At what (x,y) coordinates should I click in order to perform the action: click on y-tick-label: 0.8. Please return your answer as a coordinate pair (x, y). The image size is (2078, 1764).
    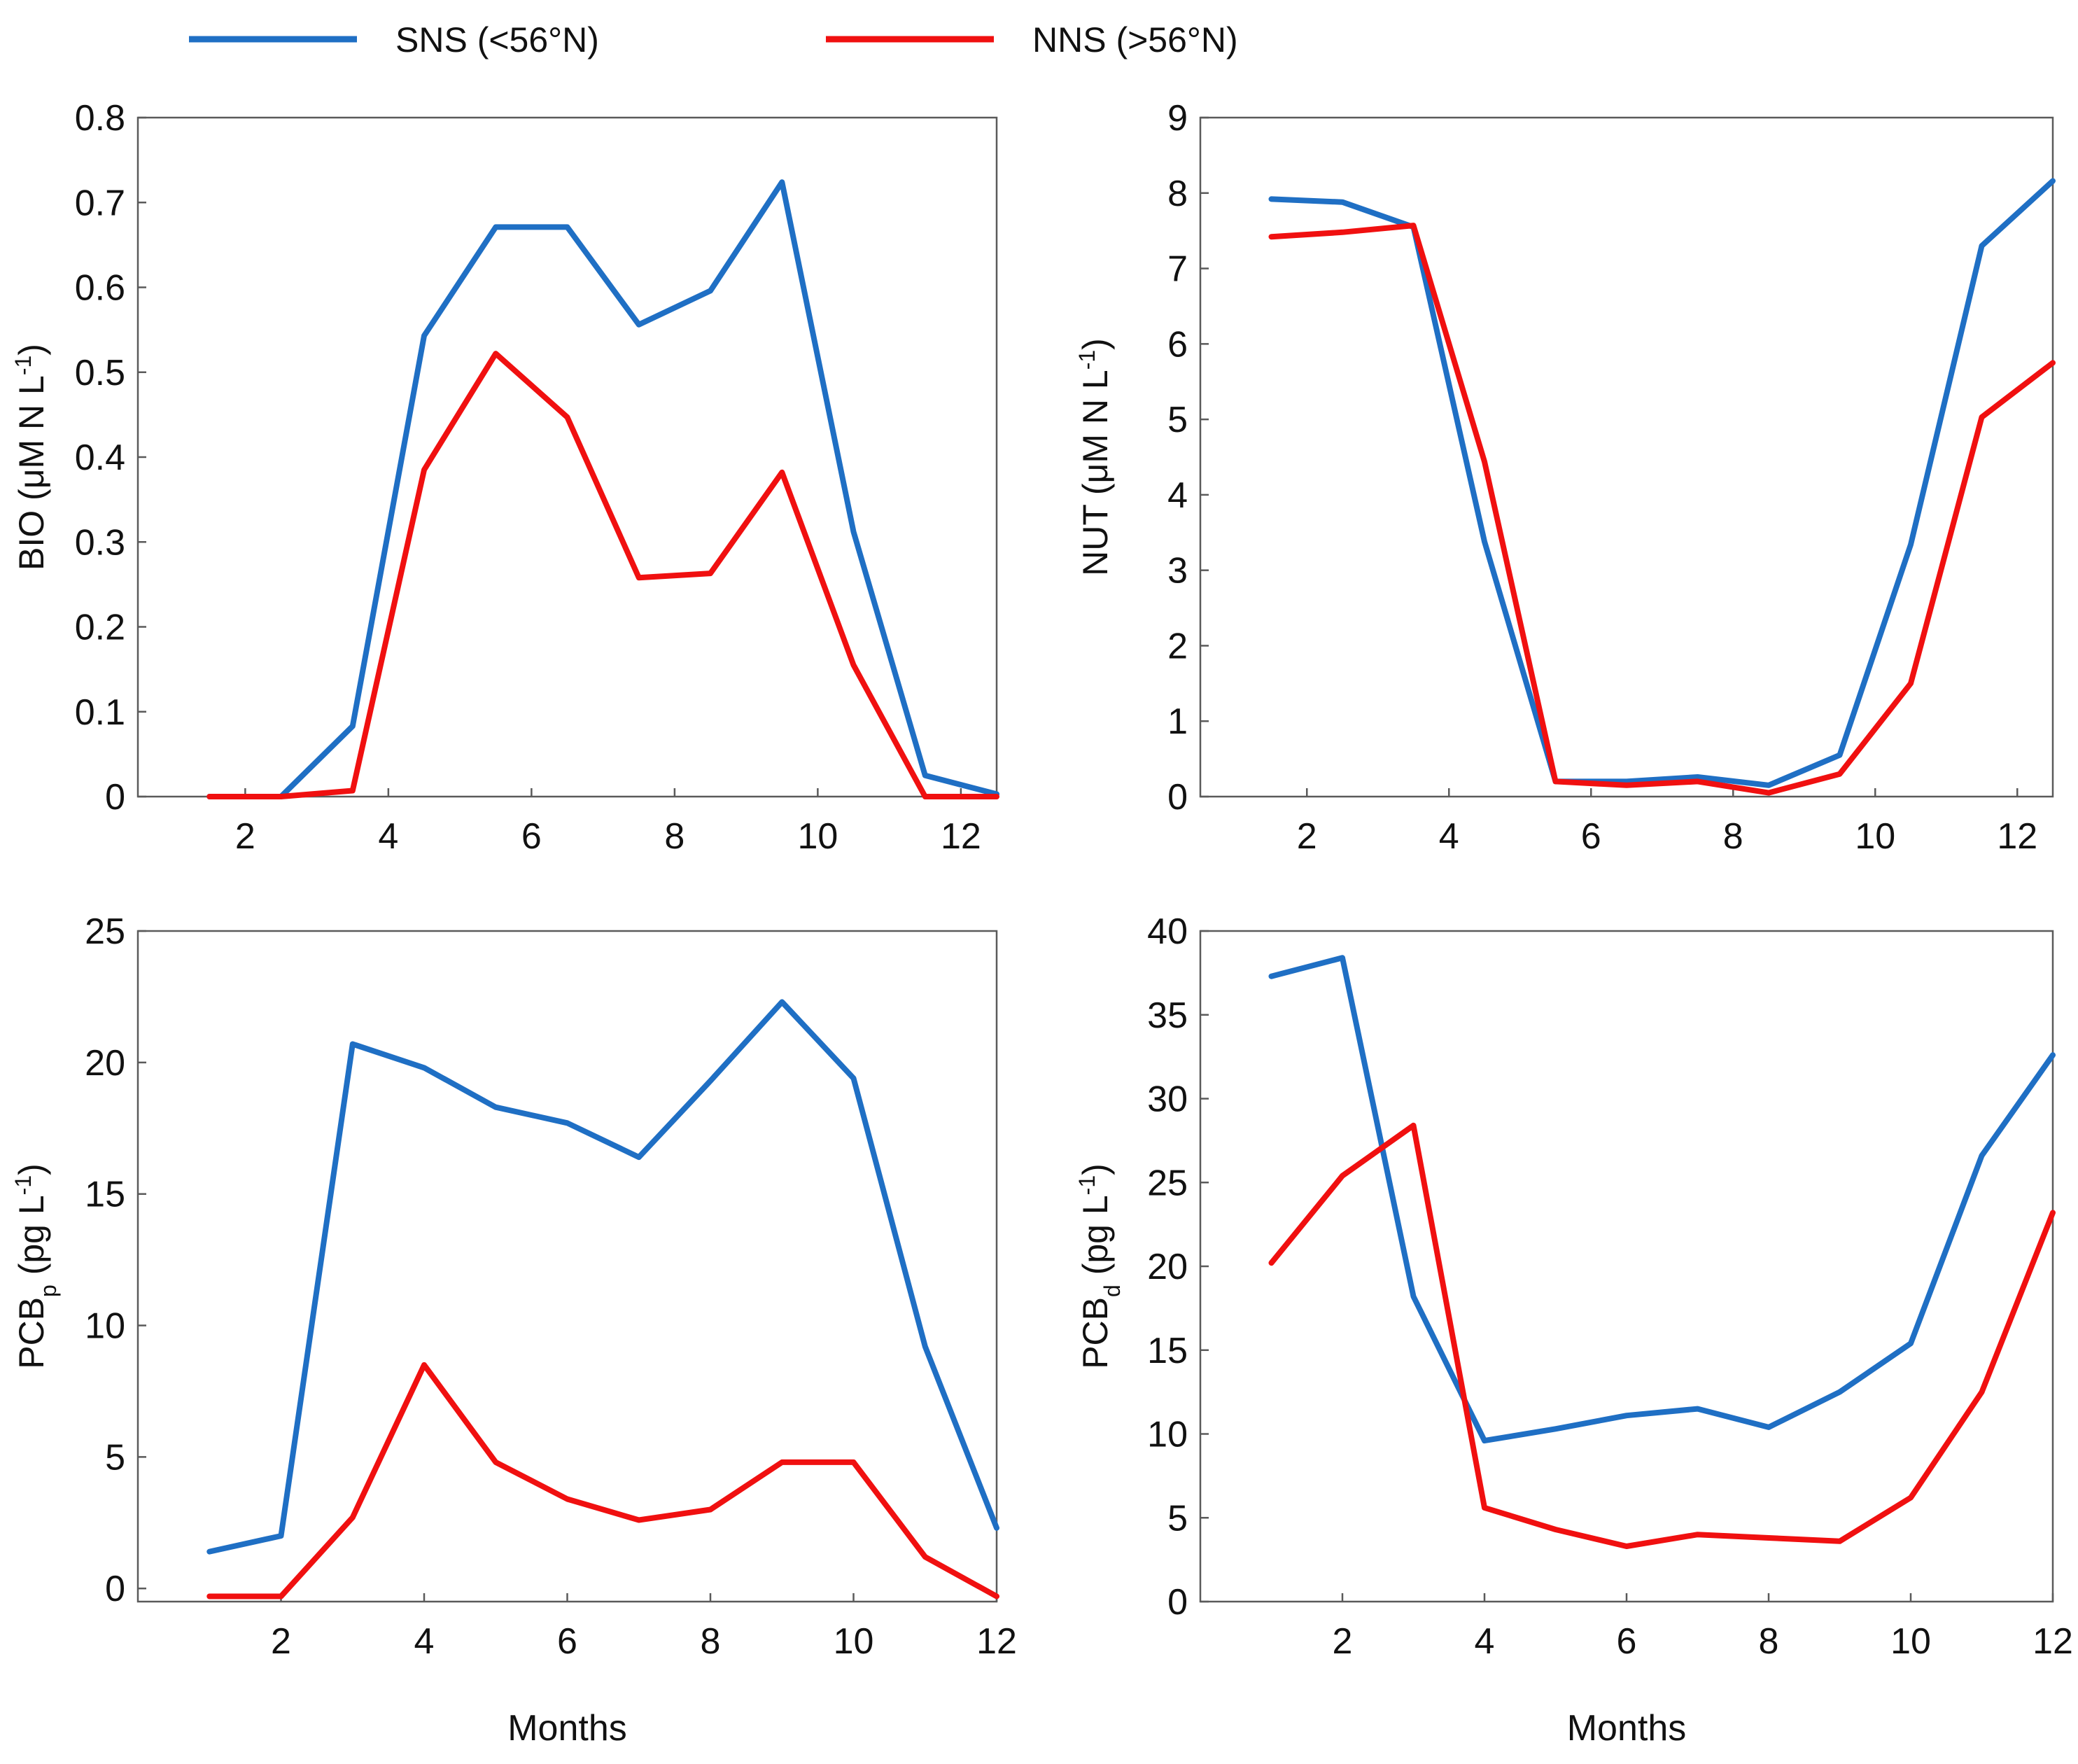
    Looking at the image, I should click on (100, 118).